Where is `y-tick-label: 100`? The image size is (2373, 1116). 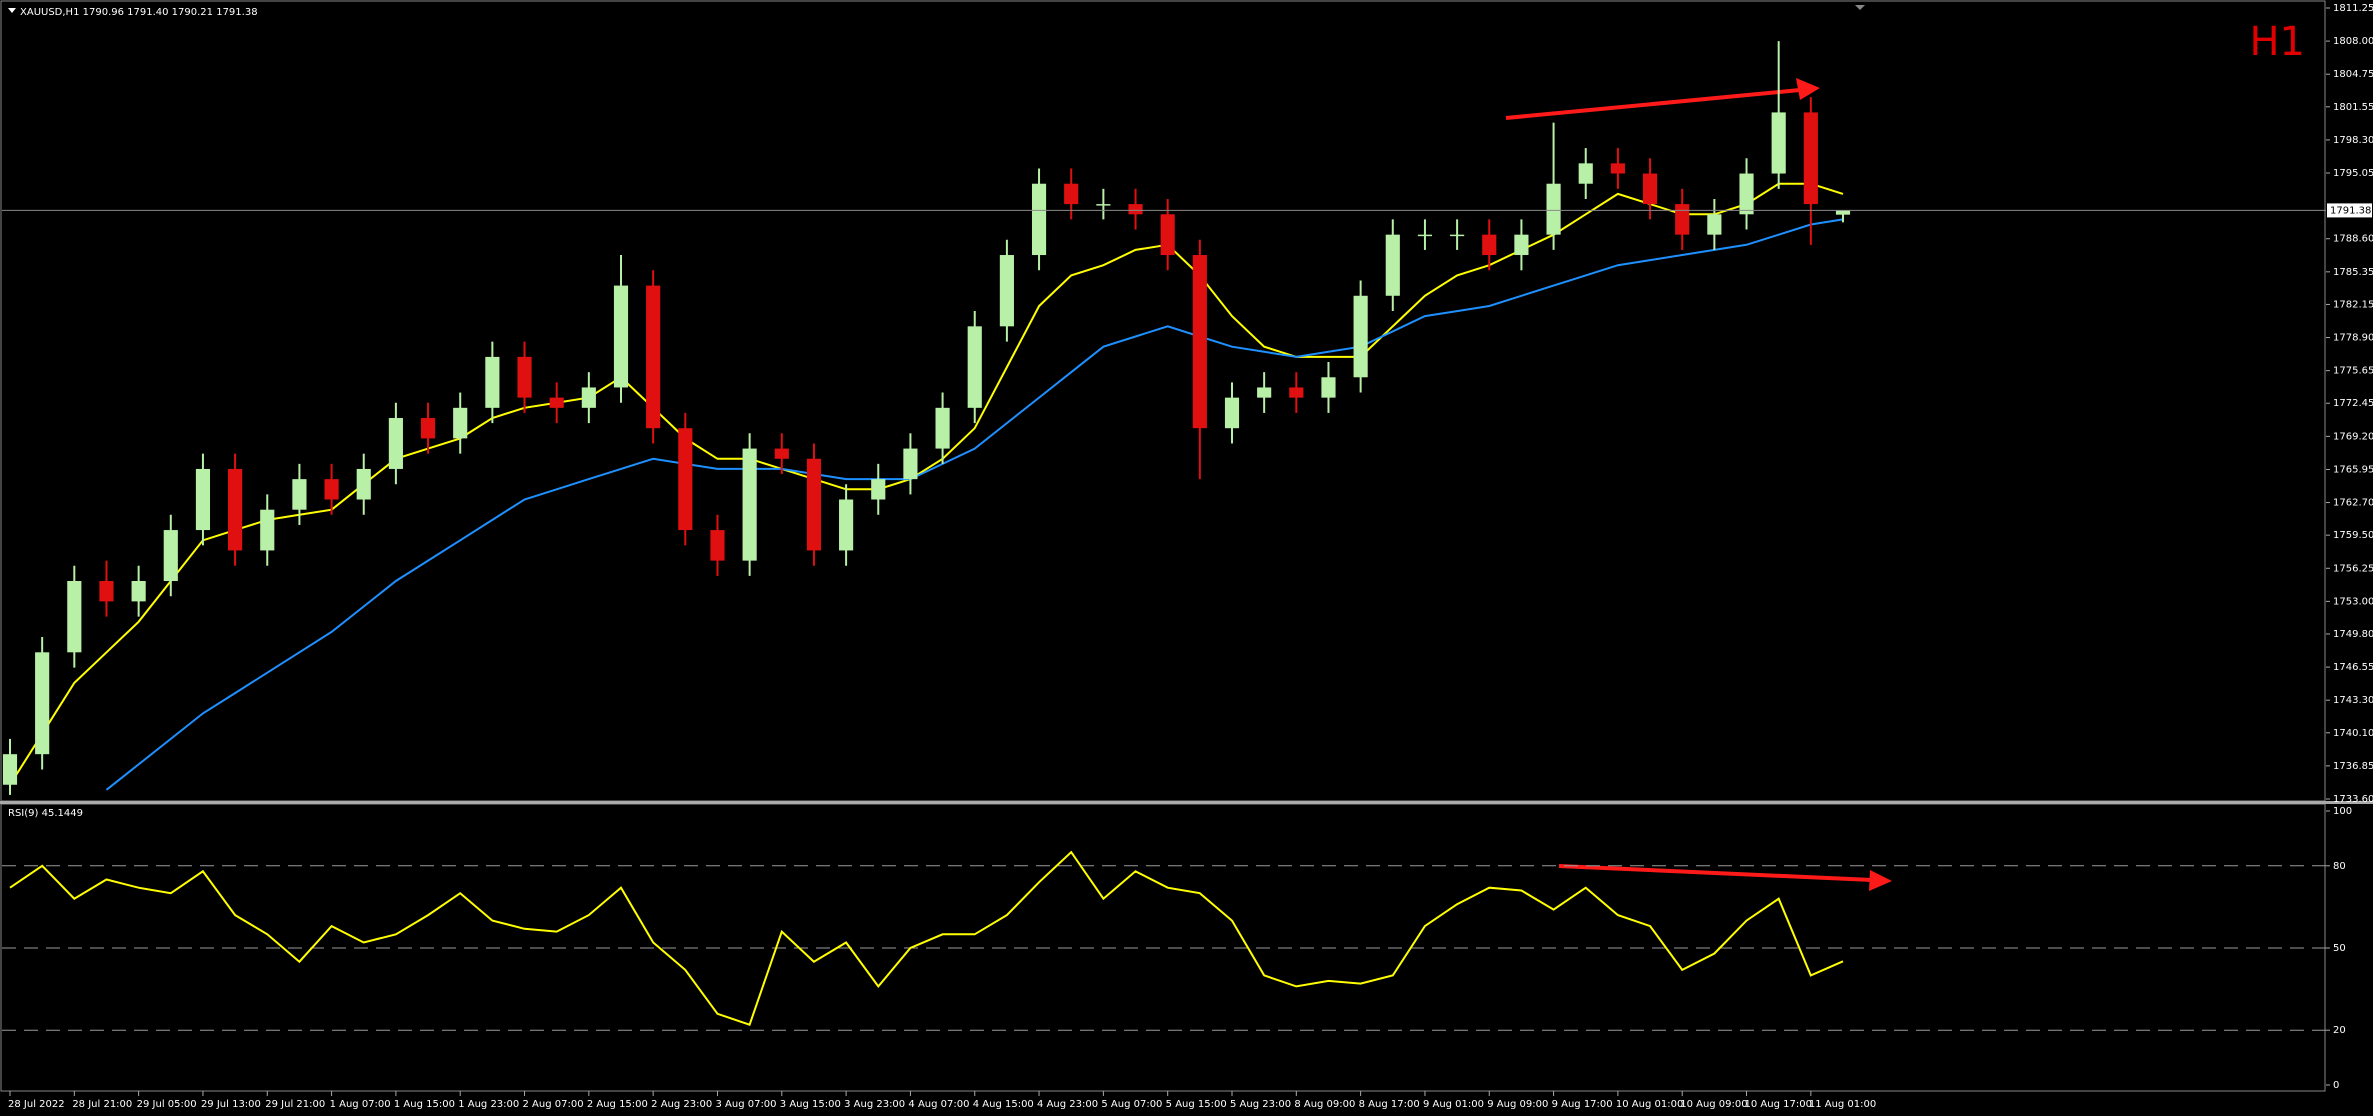
y-tick-label: 100 is located at coordinates (2342, 811).